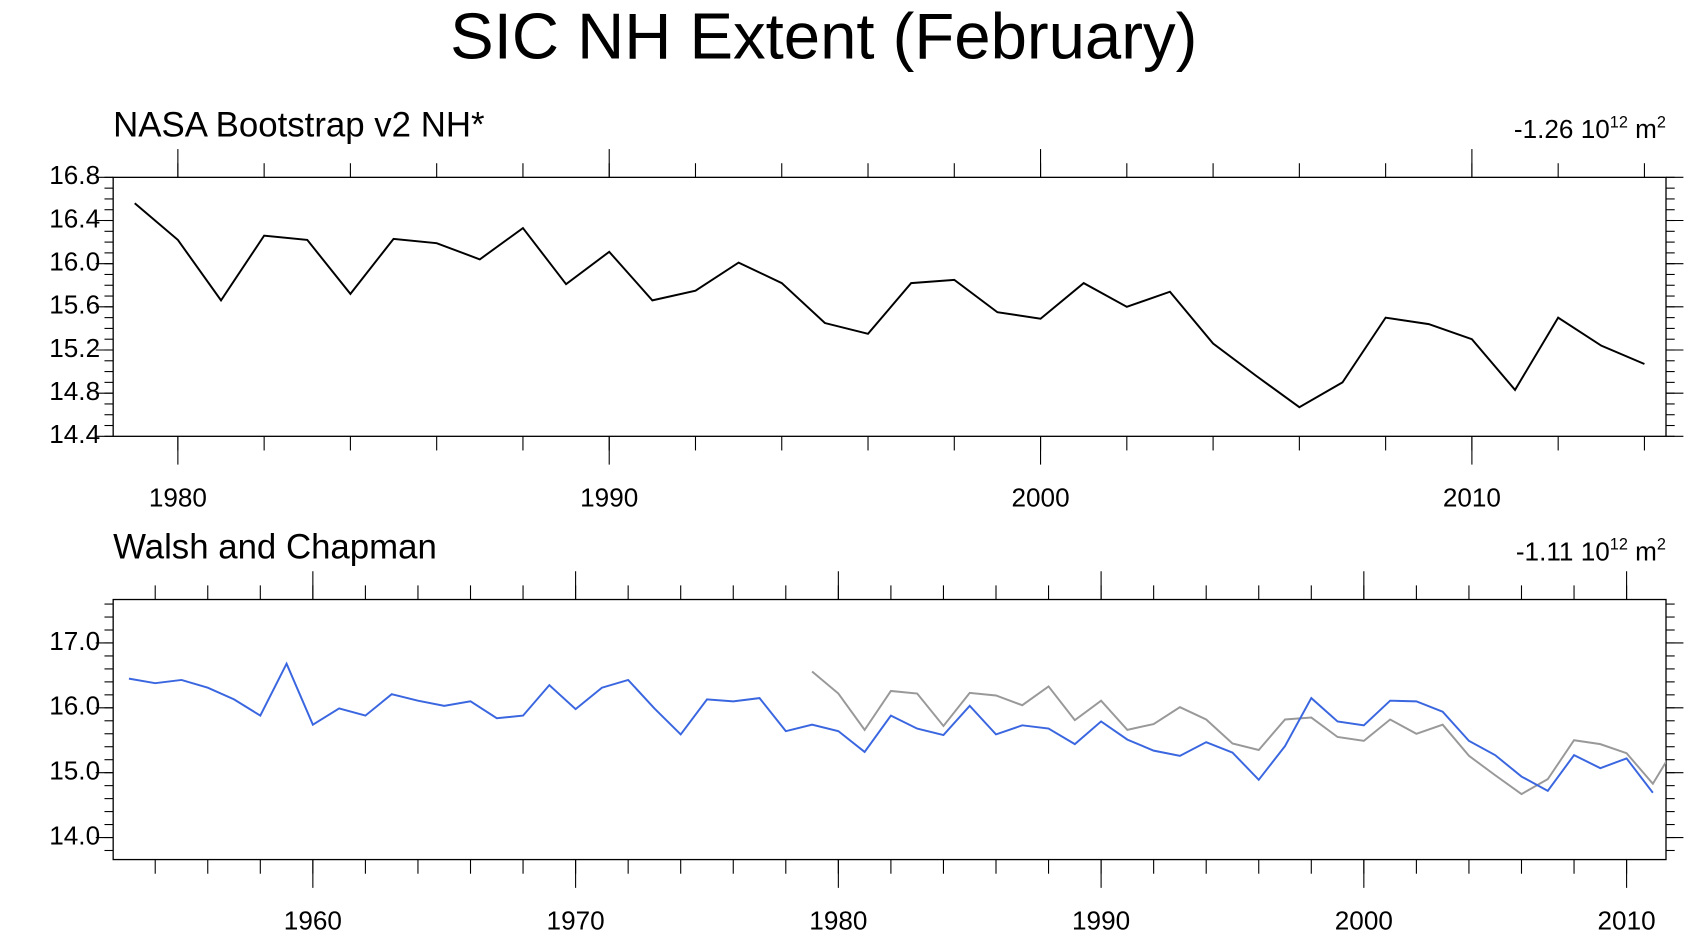 The height and width of the screenshot is (939, 1703). What do you see at coordinates (74, 641) in the screenshot?
I see `y-tick-label: 17.0` at bounding box center [74, 641].